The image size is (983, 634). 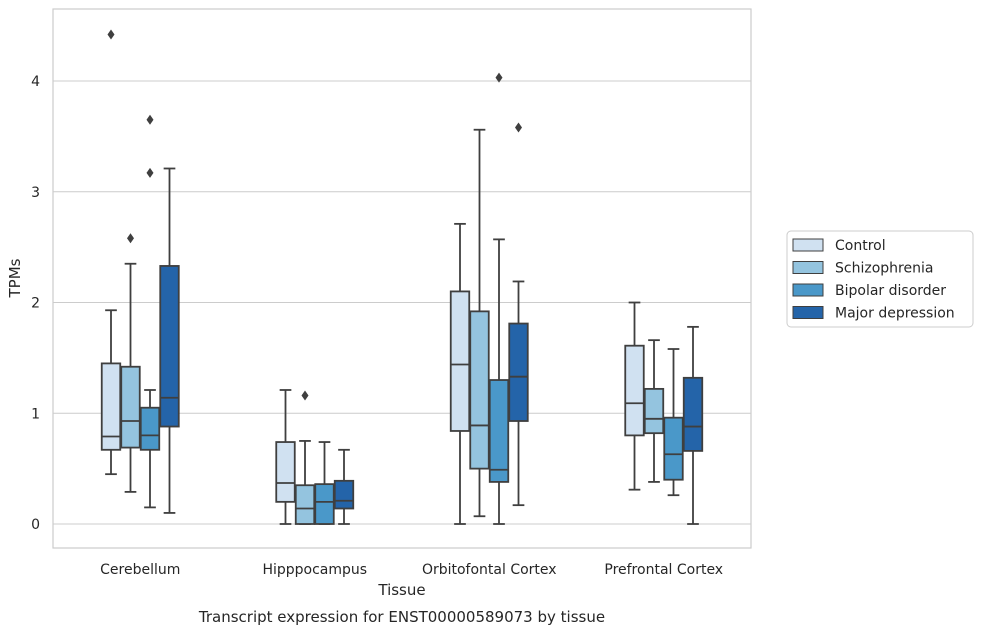 I want to click on legend-label: Control, so click(x=860, y=246).